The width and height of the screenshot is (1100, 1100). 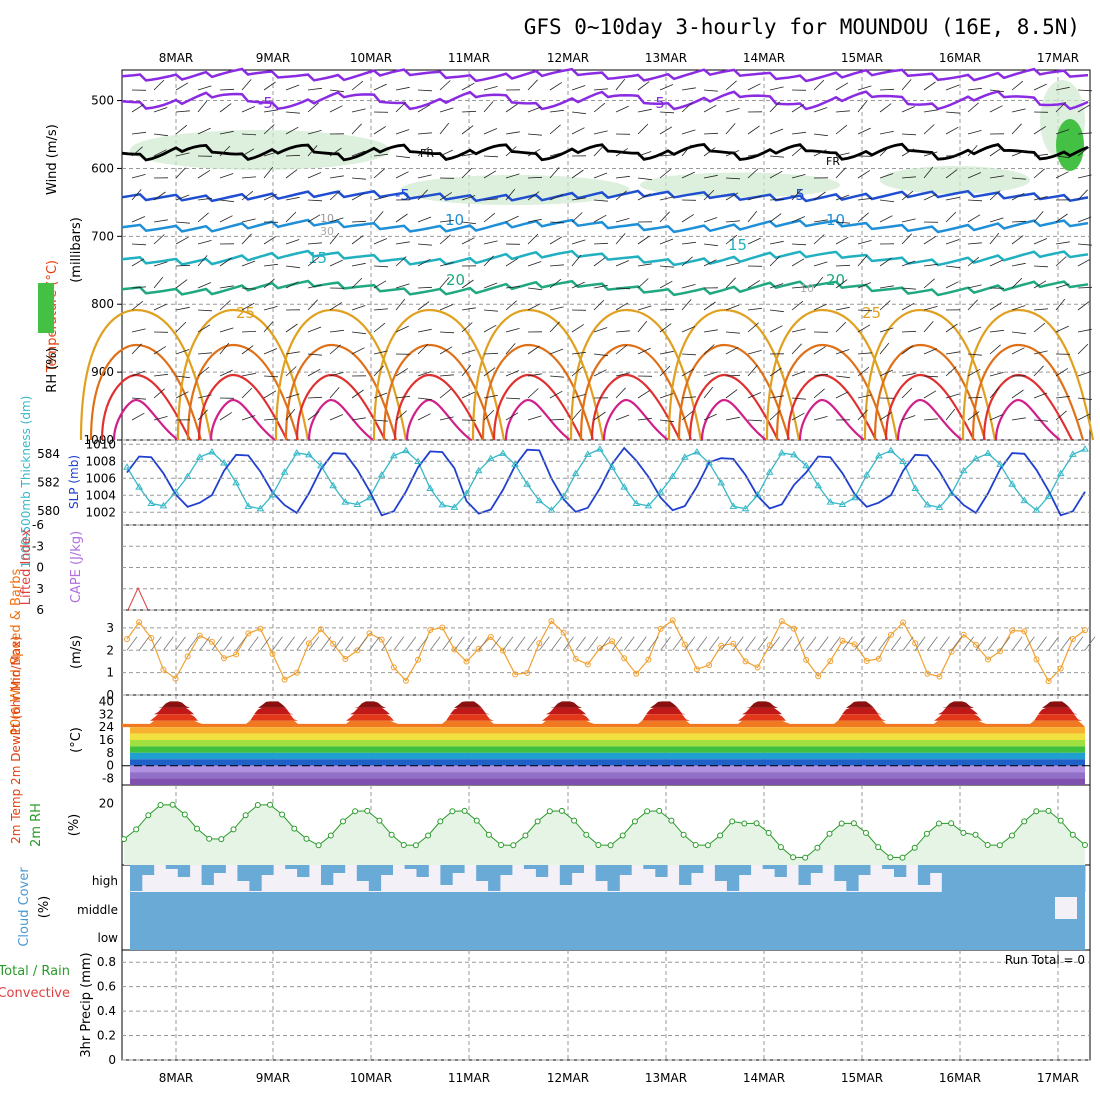 I want to click on li-labels-r: CAPE (J/kg), so click(x=76, y=567).